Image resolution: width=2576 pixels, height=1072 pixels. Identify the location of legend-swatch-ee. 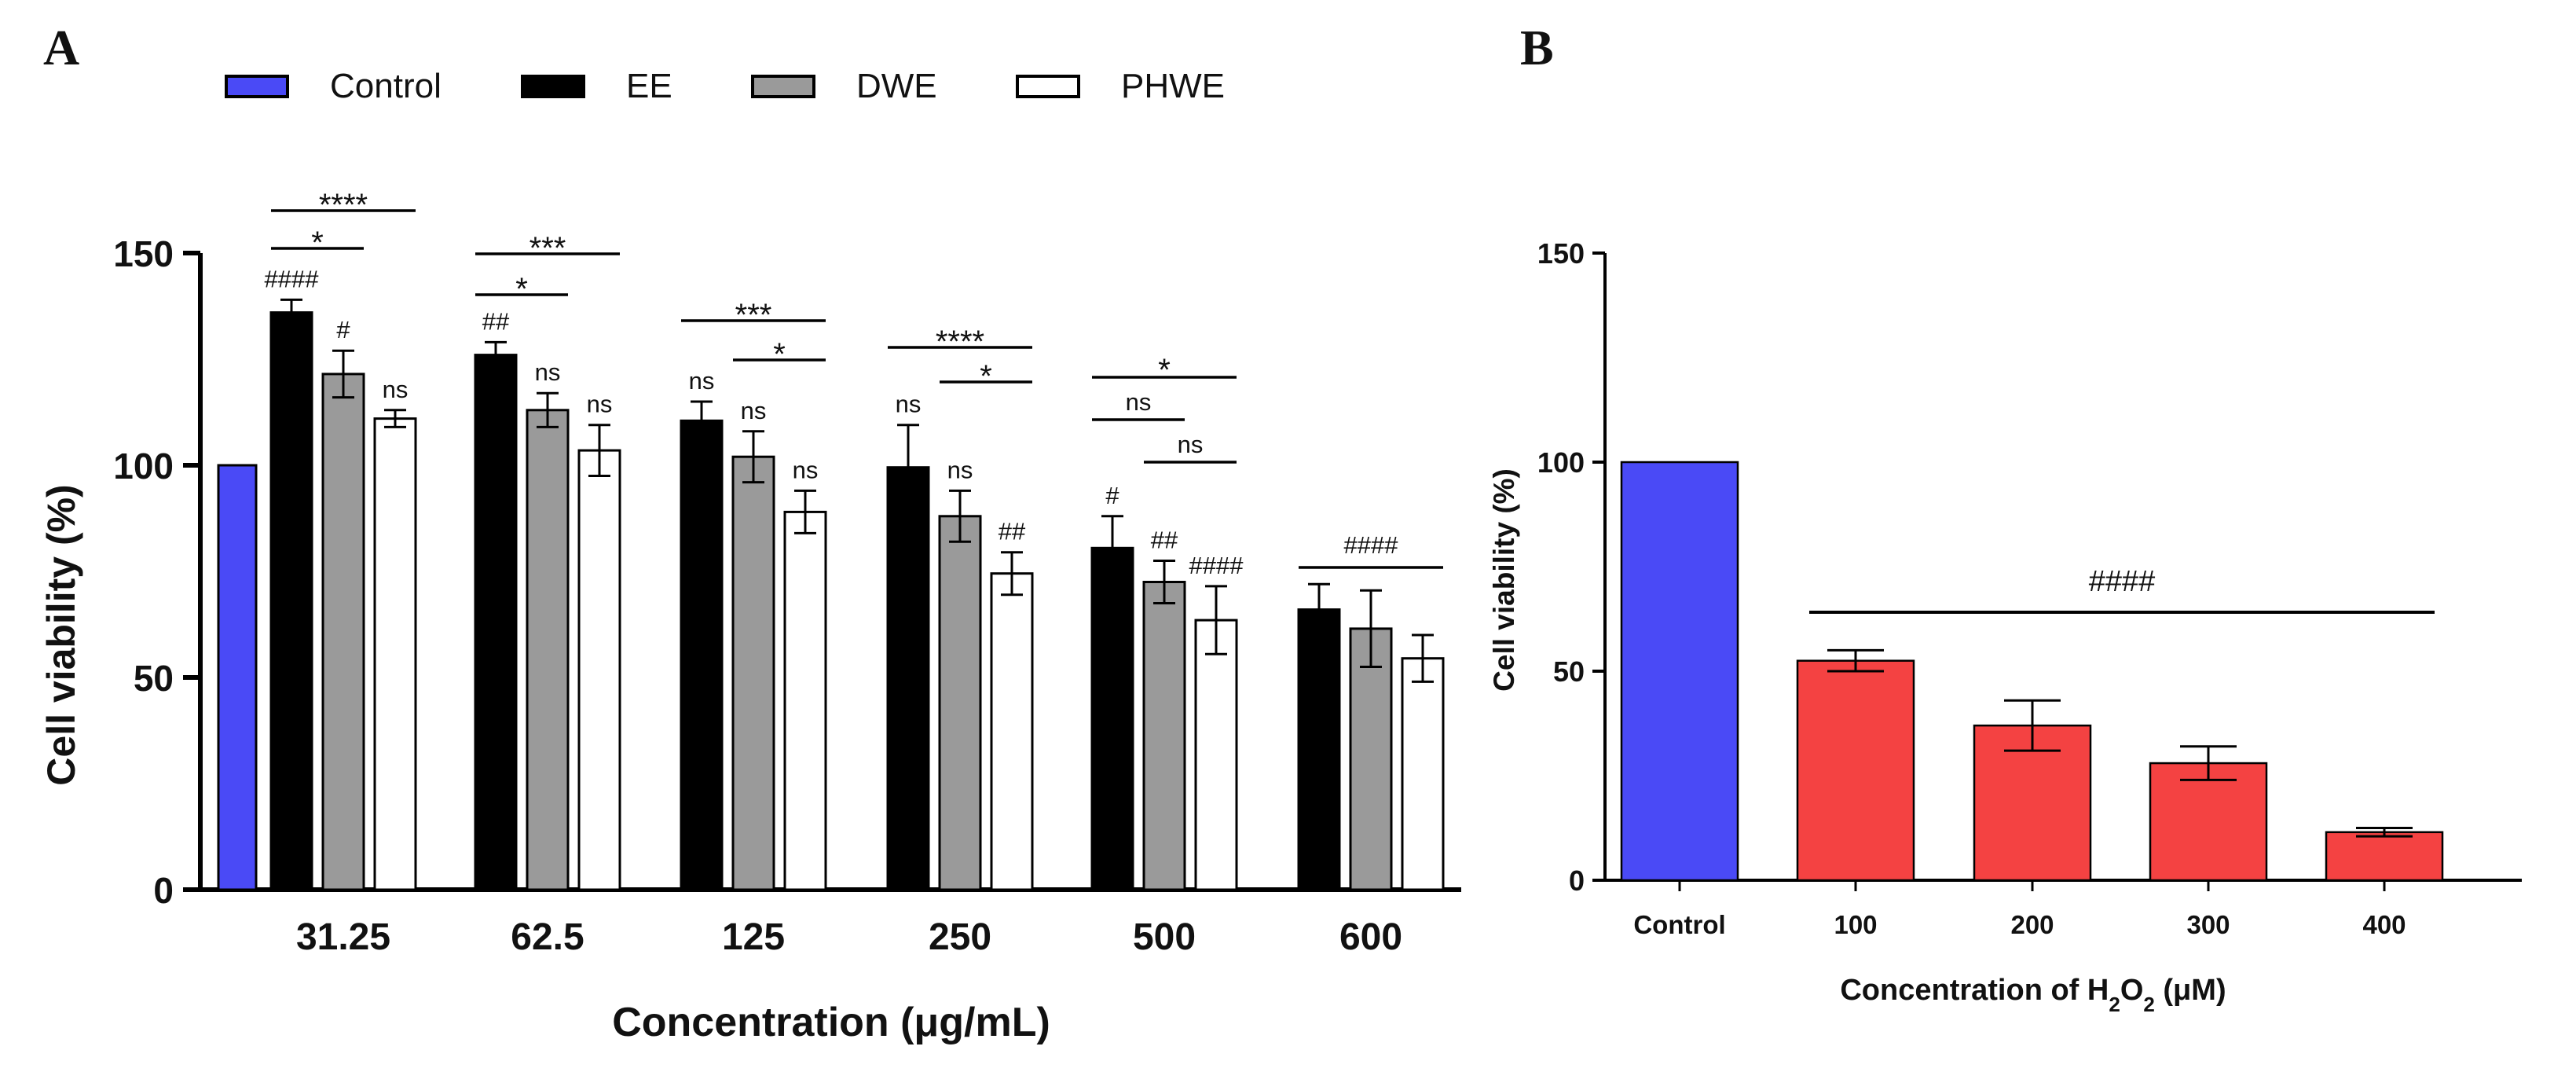
(553, 86).